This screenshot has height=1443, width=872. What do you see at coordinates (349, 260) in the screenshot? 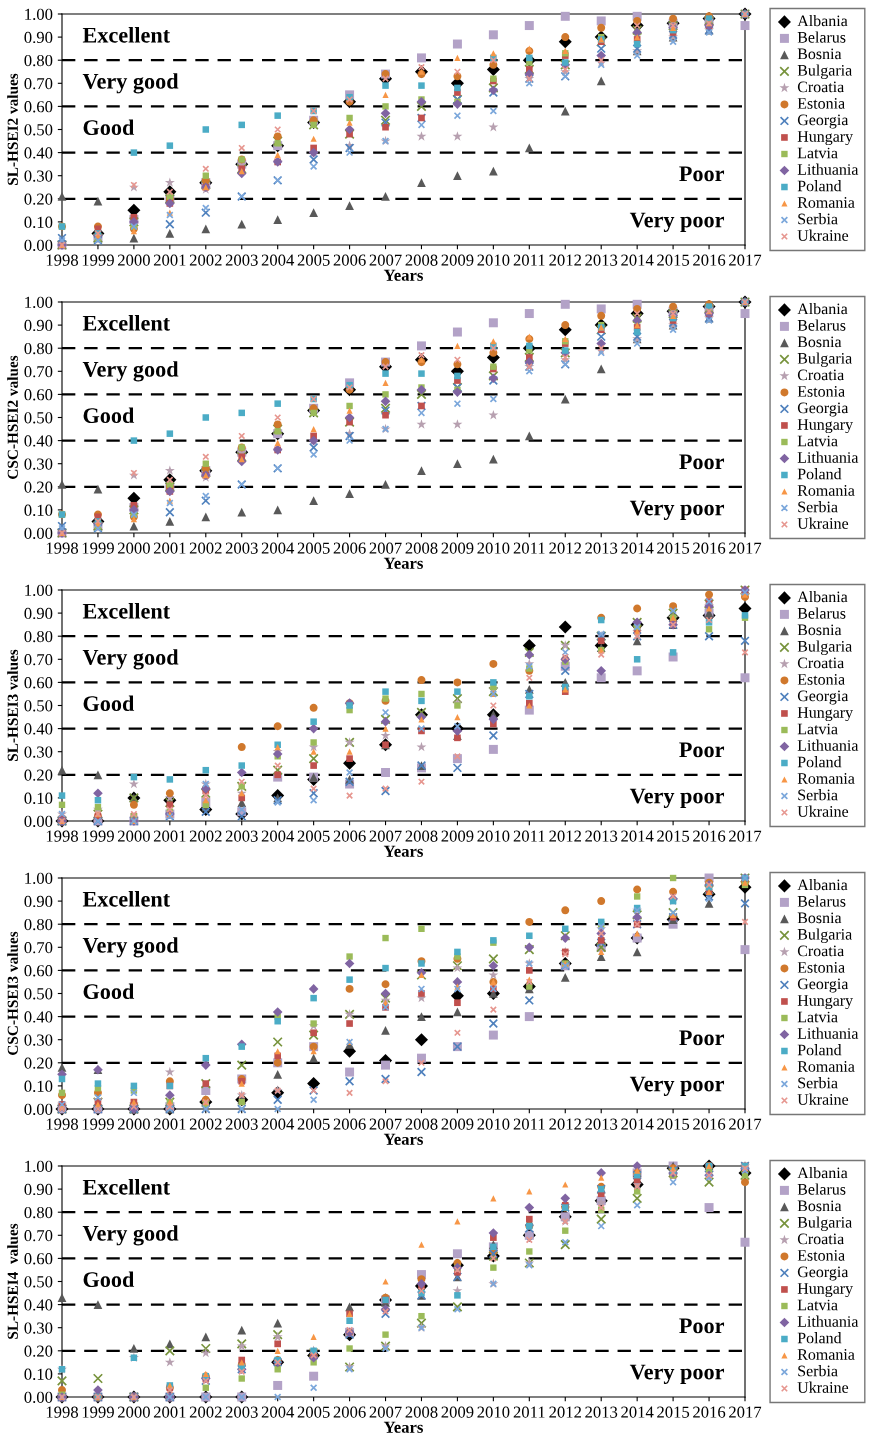
I see `x-tick-label: 2006` at bounding box center [349, 260].